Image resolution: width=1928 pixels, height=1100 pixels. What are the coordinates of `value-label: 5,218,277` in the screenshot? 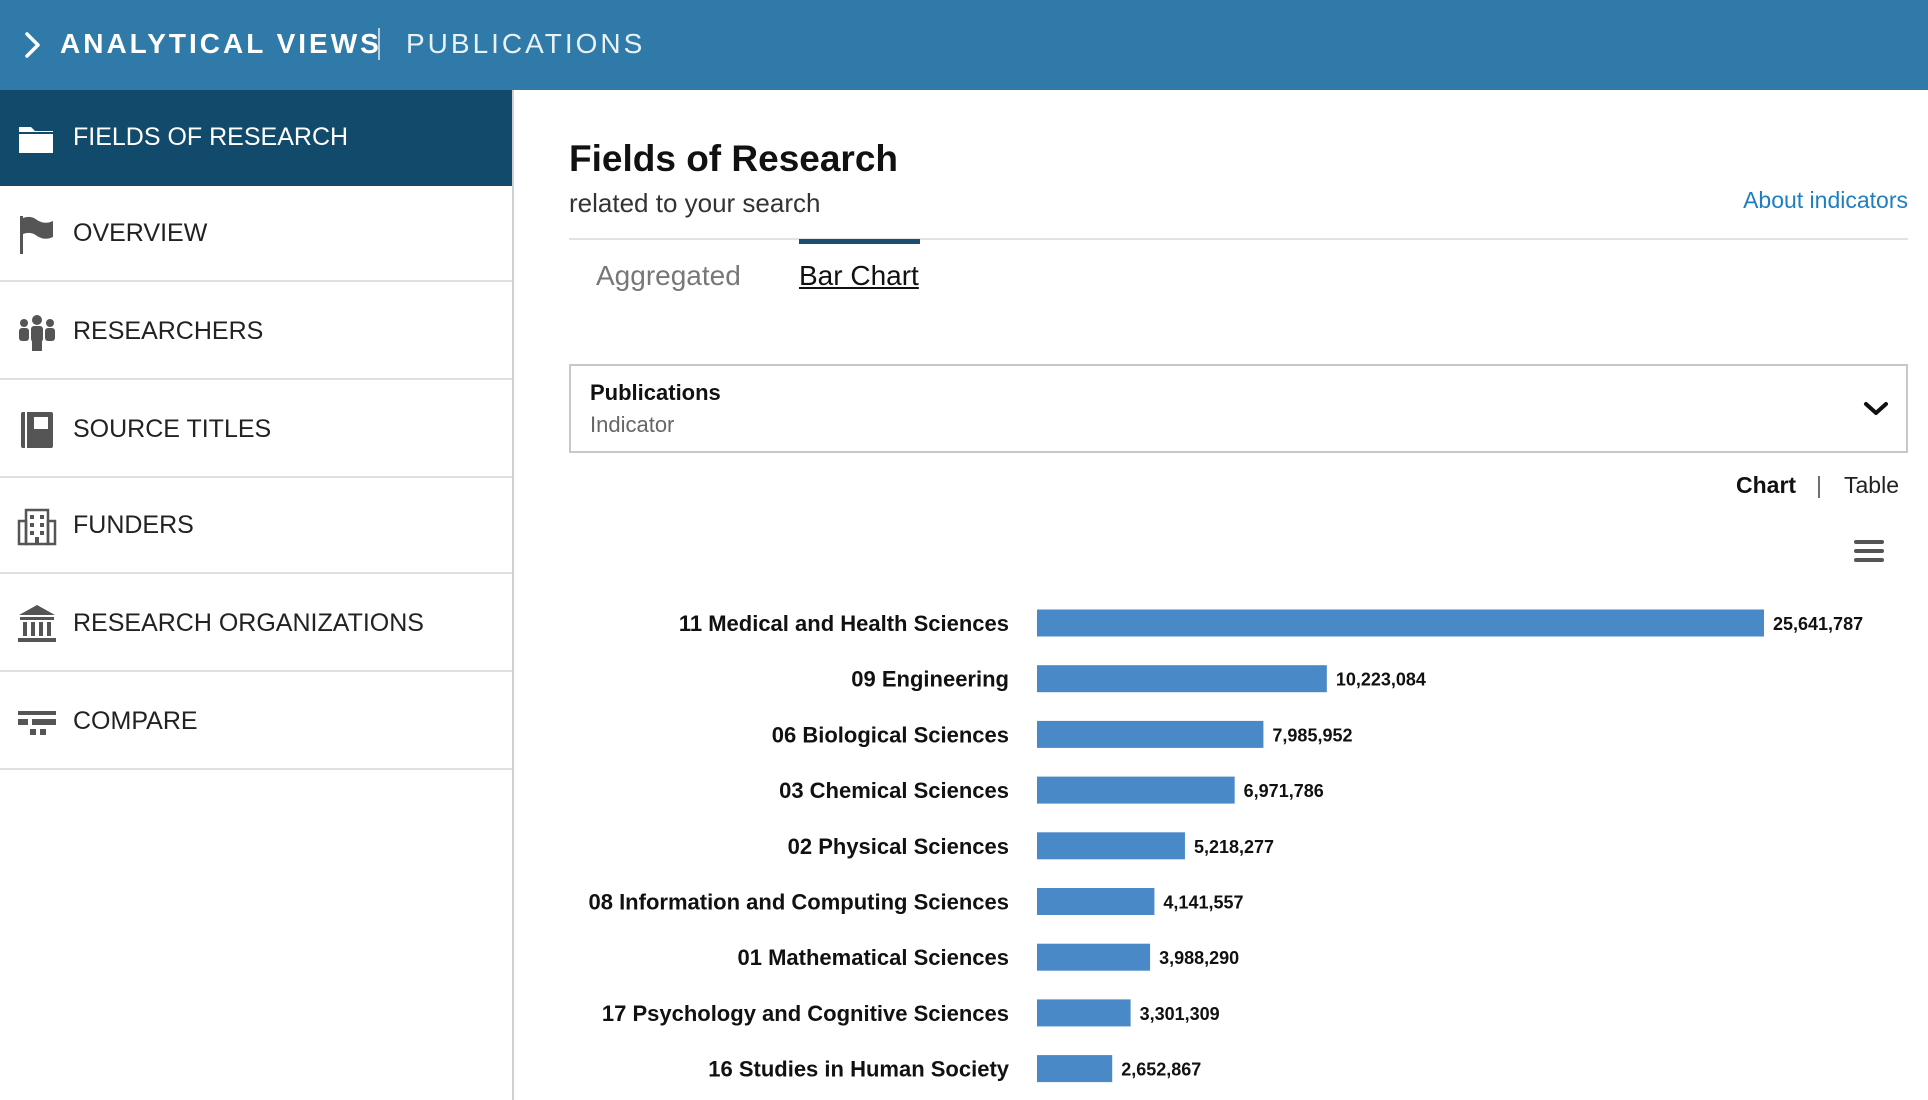 It's located at (1234, 847).